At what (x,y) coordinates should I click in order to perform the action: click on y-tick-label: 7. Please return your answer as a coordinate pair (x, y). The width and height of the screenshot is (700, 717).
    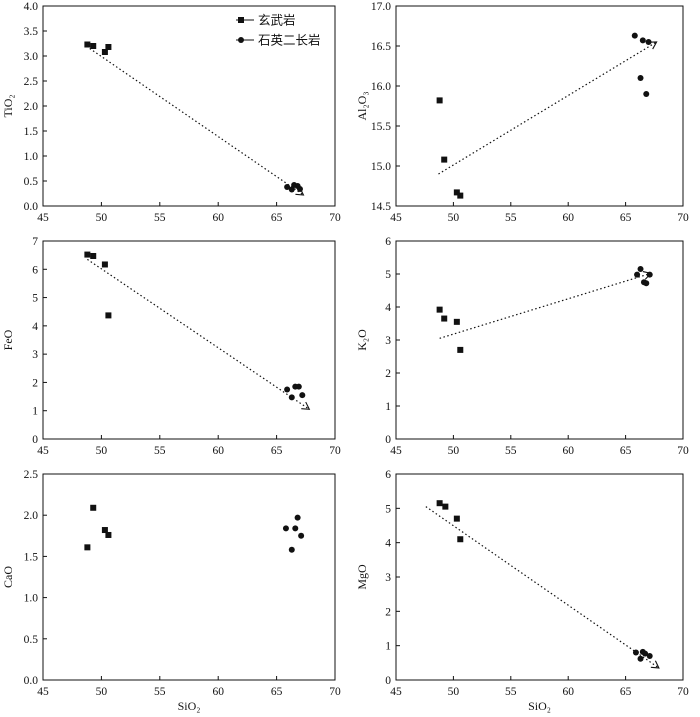
    Looking at the image, I should click on (35, 242).